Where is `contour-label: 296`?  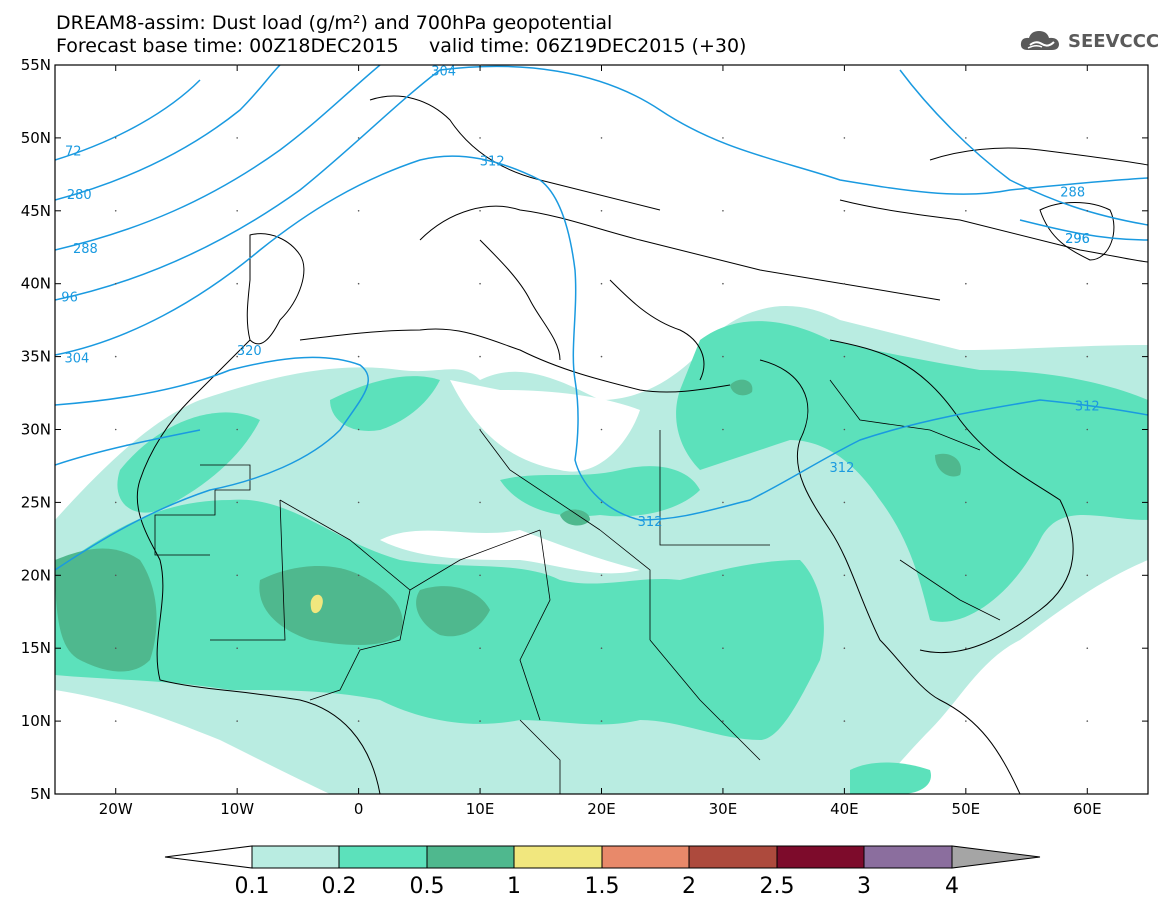
contour-label: 296 is located at coordinates (1077, 239).